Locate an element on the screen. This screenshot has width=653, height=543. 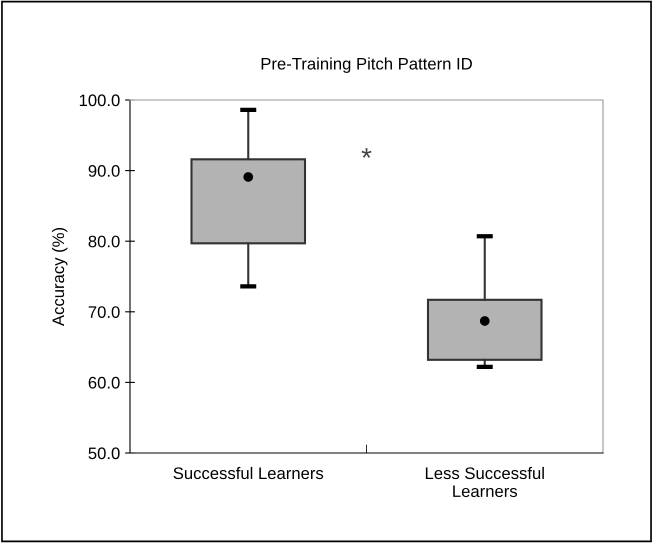
chart-title: Pre-Training Pitch Pattern ID is located at coordinates (367, 65).